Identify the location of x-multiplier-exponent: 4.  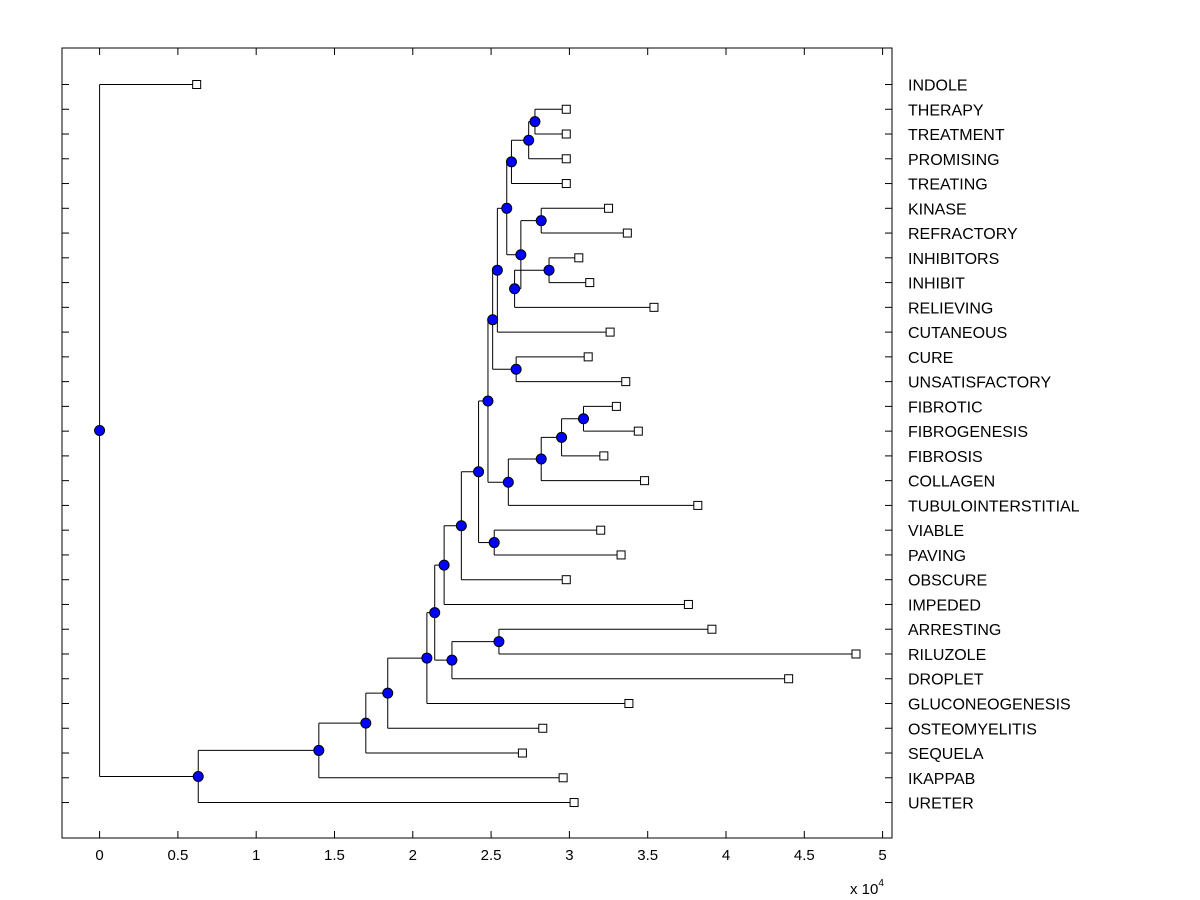
(881, 883).